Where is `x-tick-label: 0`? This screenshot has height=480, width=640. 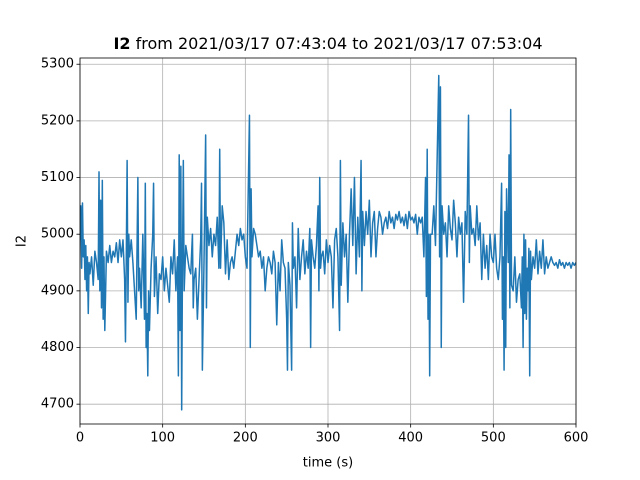
x-tick-label: 0 is located at coordinates (80, 438).